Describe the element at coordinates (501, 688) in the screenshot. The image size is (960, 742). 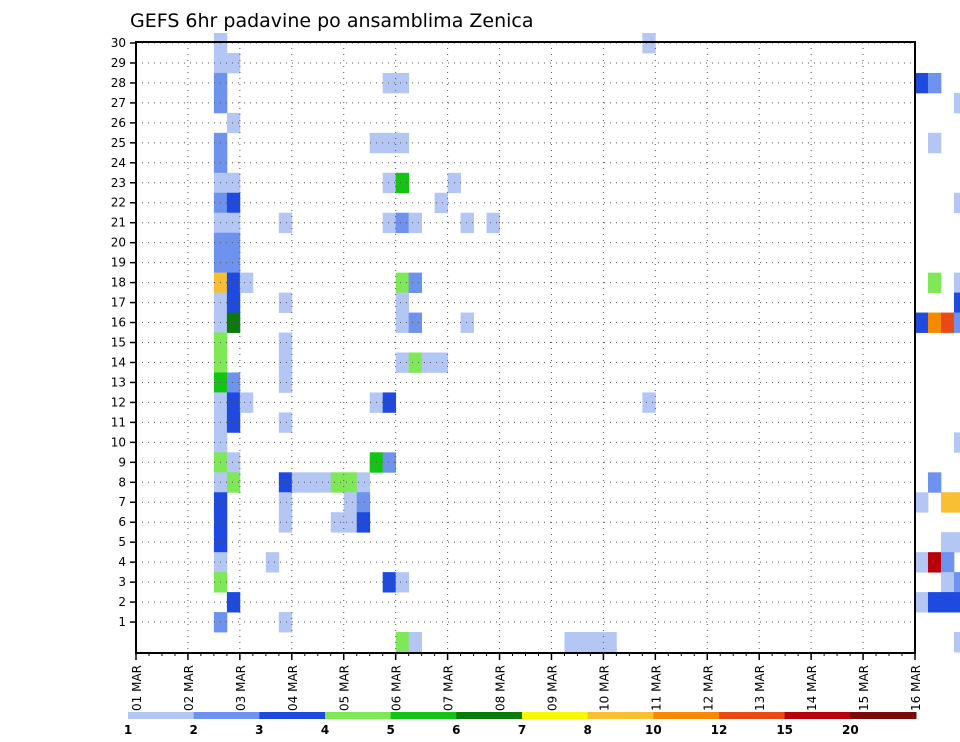
I see `x-tick-label: 08 MAR` at that location.